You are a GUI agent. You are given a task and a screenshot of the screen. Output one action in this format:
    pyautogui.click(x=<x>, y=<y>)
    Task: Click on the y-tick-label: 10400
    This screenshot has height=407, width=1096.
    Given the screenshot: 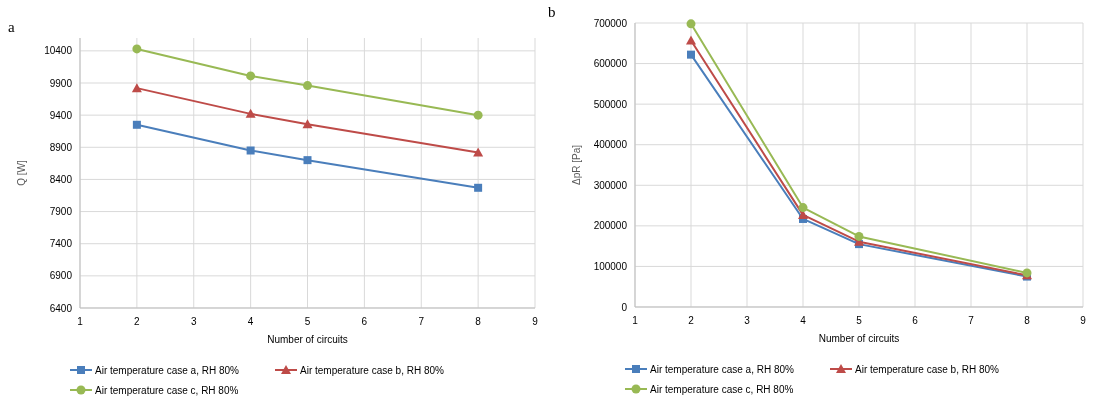 What is the action you would take?
    pyautogui.click(x=58, y=51)
    